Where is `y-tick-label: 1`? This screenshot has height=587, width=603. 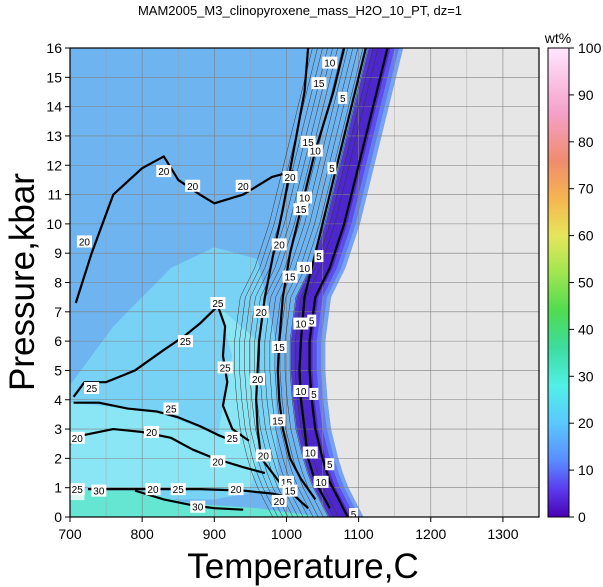
y-tick-label: 1 is located at coordinates (58, 488).